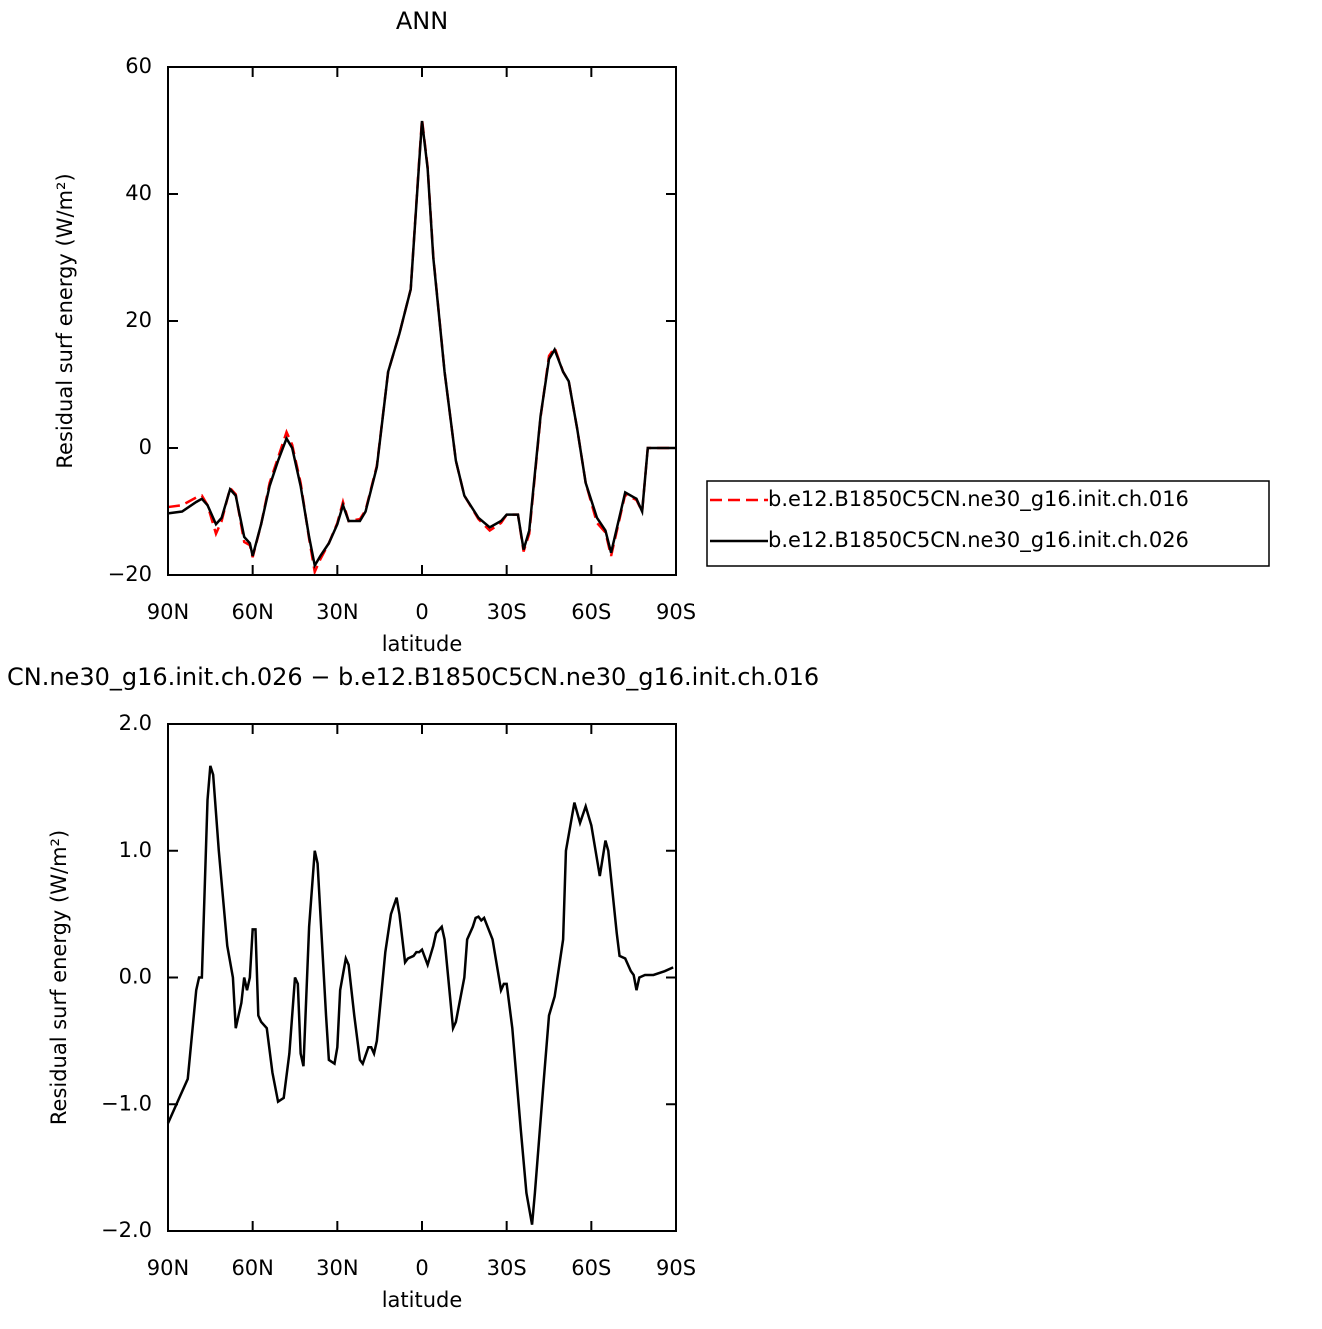 Image resolution: width=1322 pixels, height=1329 pixels. I want to click on y-tick-label: 0, so click(145, 447).